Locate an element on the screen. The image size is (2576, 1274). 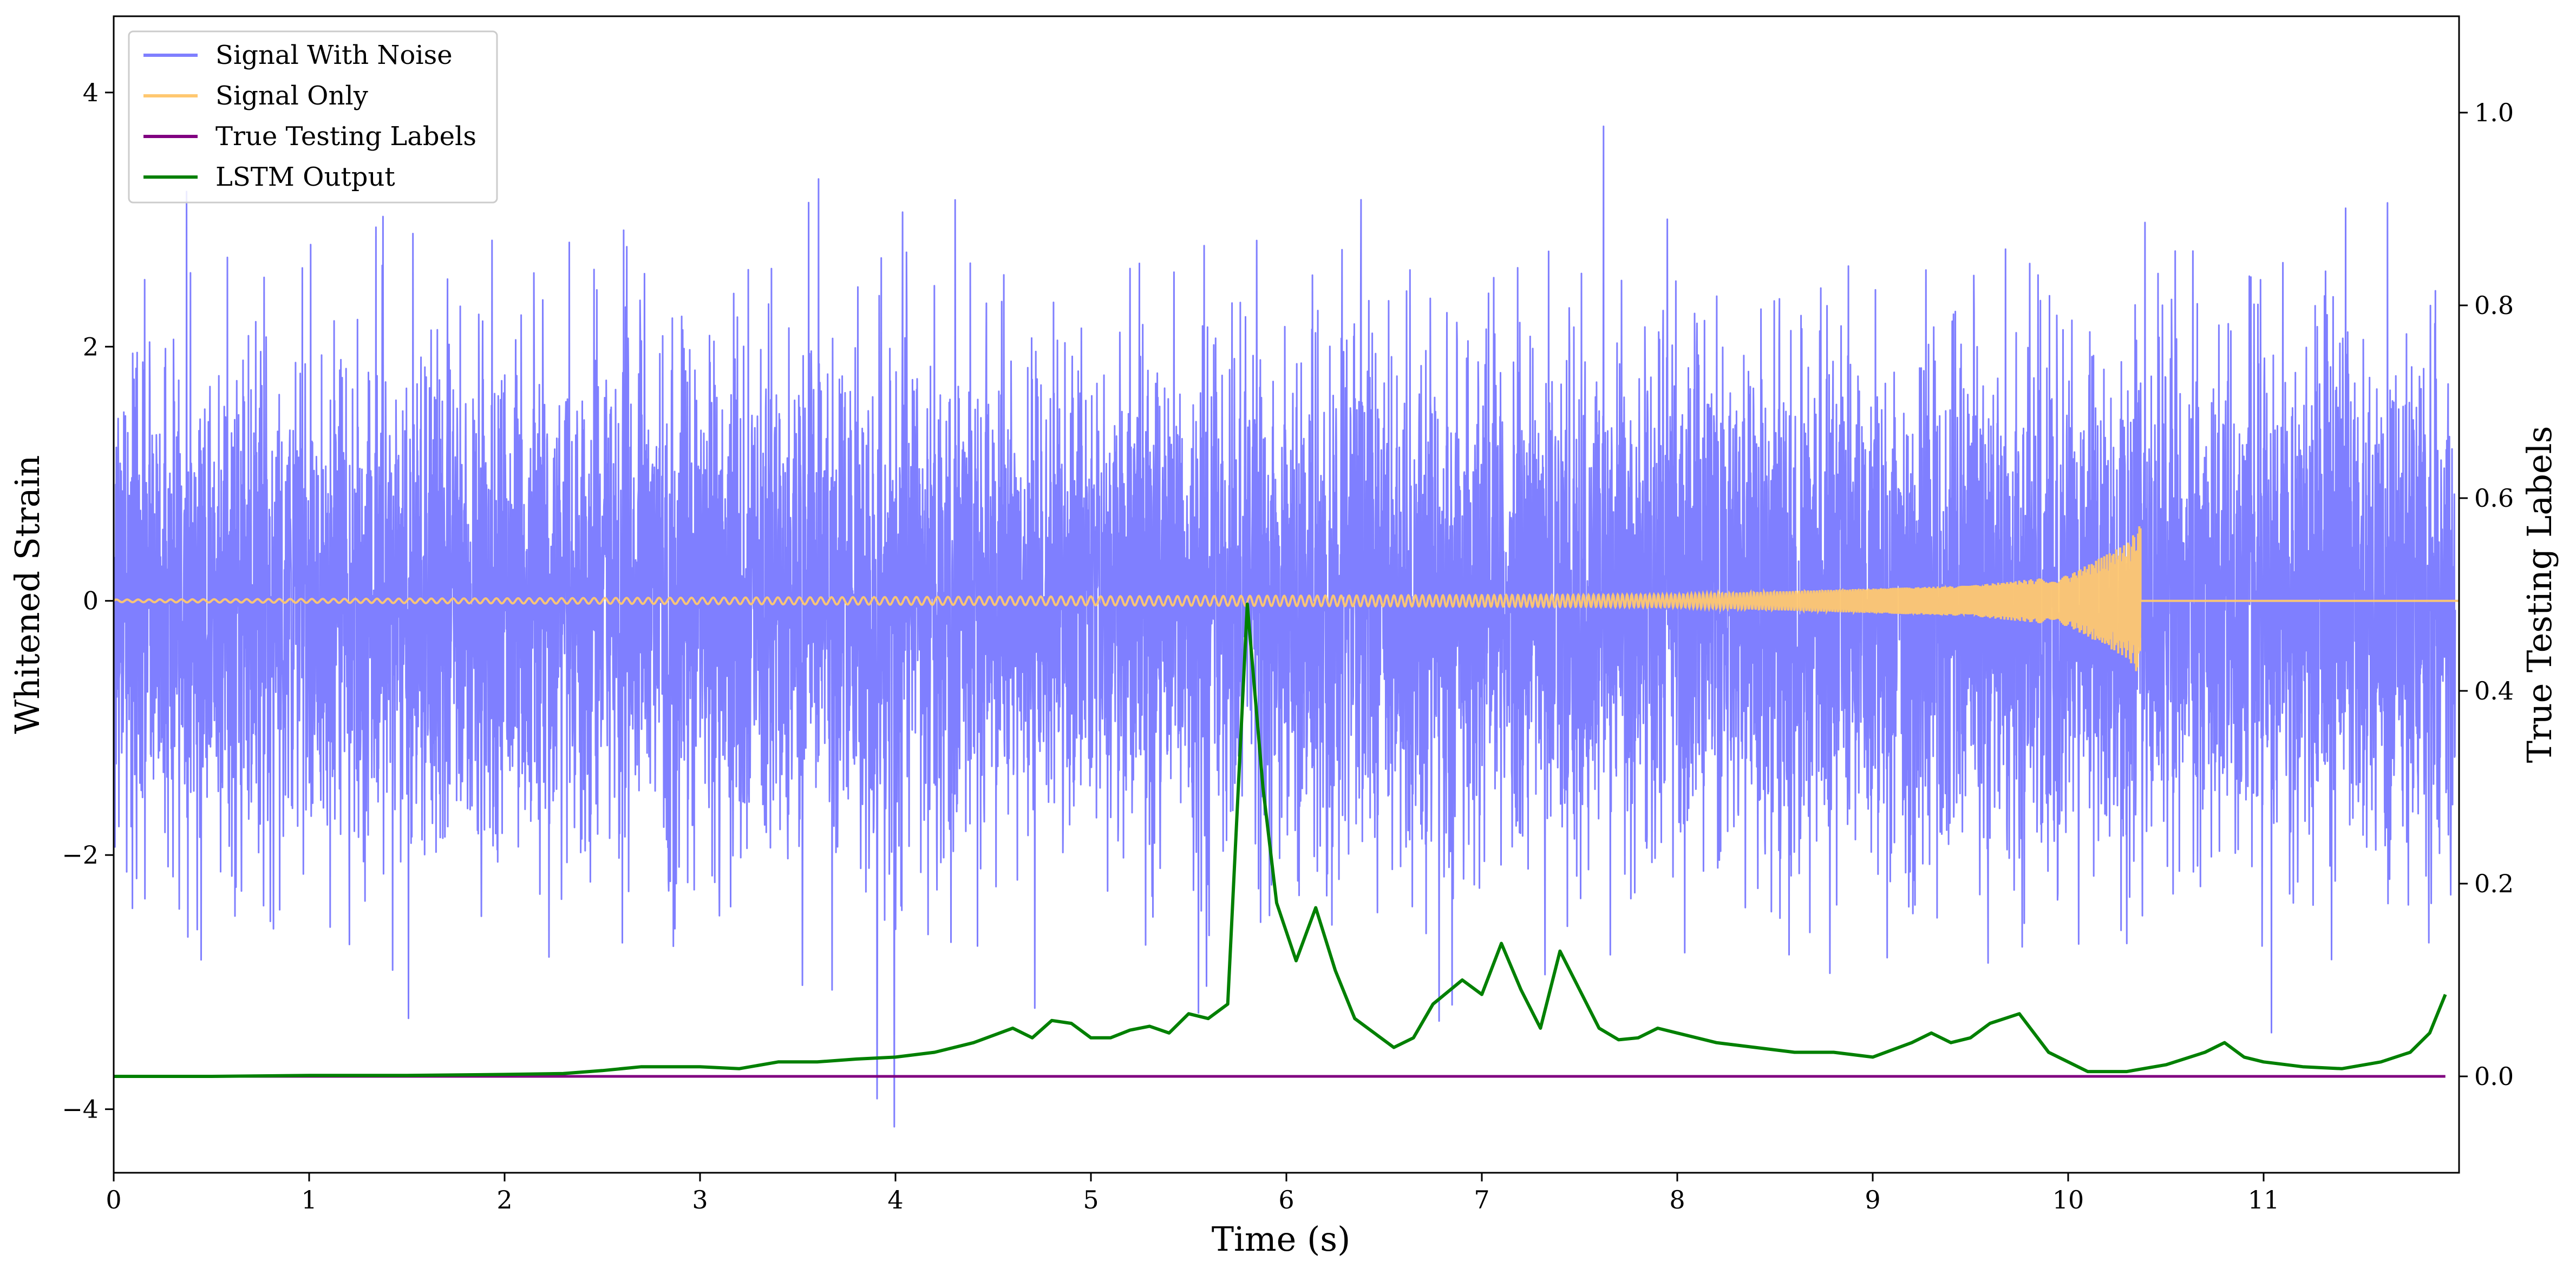
x-axis-title: Time (s) is located at coordinates (1282, 1239).